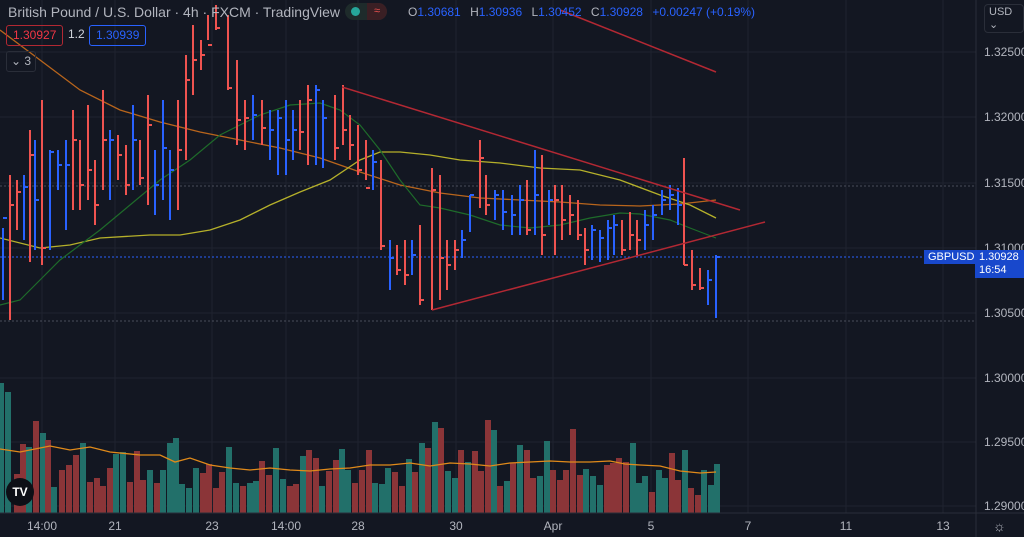 The image size is (1024, 537). What do you see at coordinates (1001, 12) in the screenshot?
I see `currency-label: USD` at bounding box center [1001, 12].